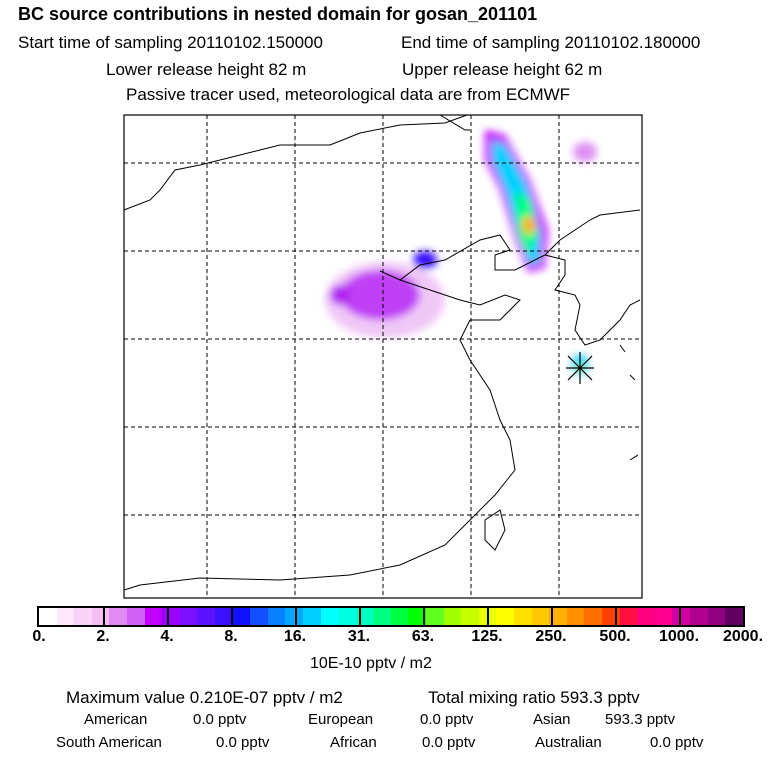  What do you see at coordinates (534, 697) in the screenshot?
I see `total-mixing-ratio: Total mixing ratio 593.3 pptv` at bounding box center [534, 697].